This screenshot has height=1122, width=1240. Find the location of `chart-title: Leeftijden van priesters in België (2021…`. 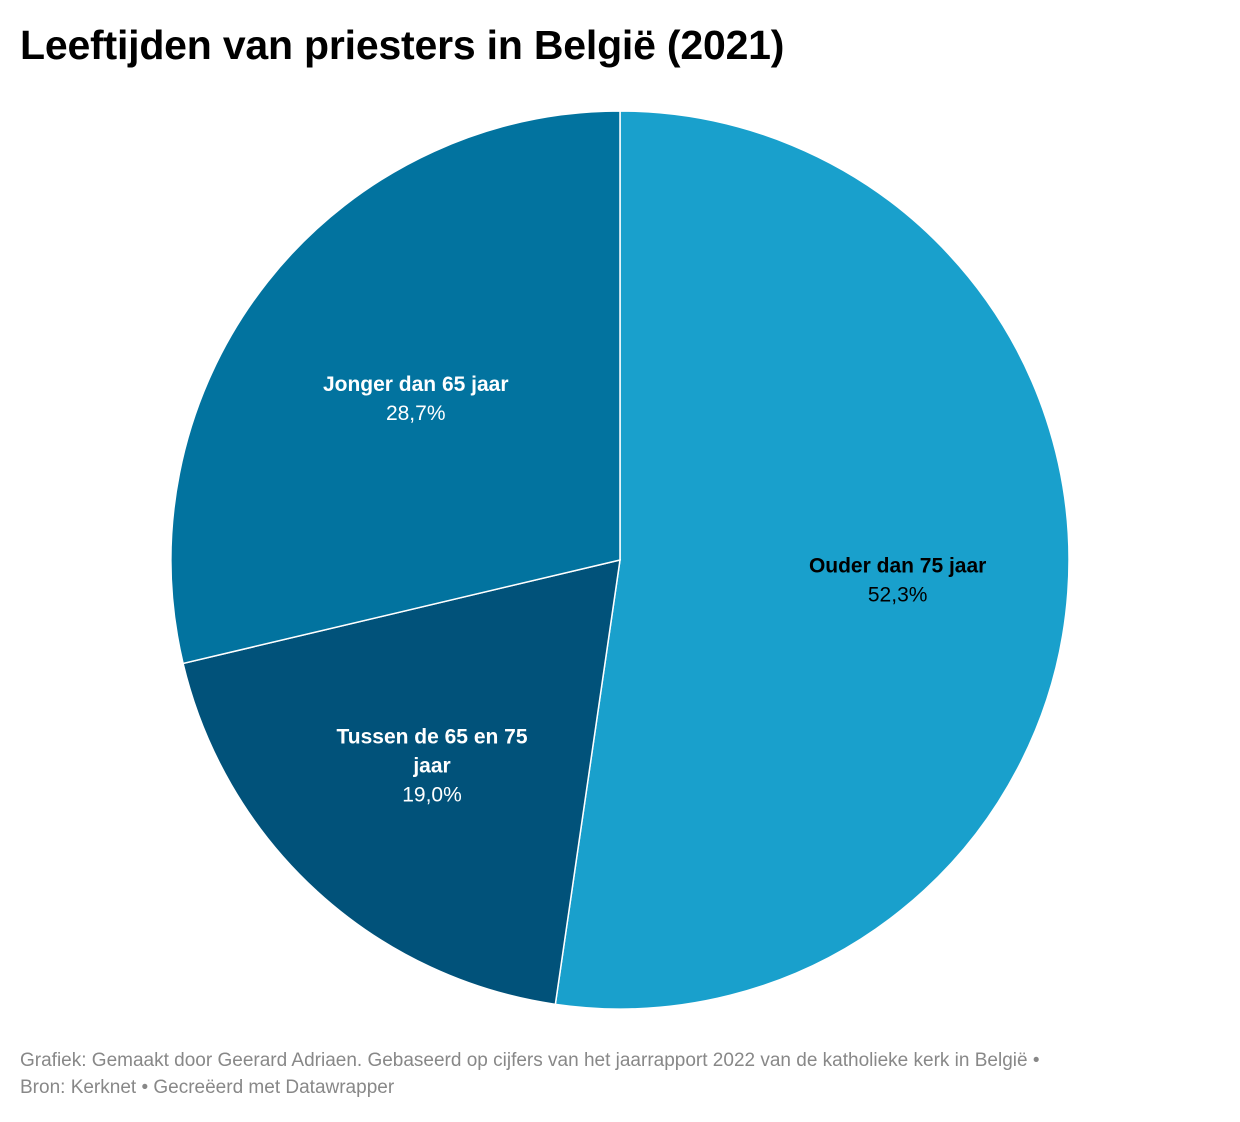

chart-title: Leeftijden van priesters in België (2021… is located at coordinates (402, 45).